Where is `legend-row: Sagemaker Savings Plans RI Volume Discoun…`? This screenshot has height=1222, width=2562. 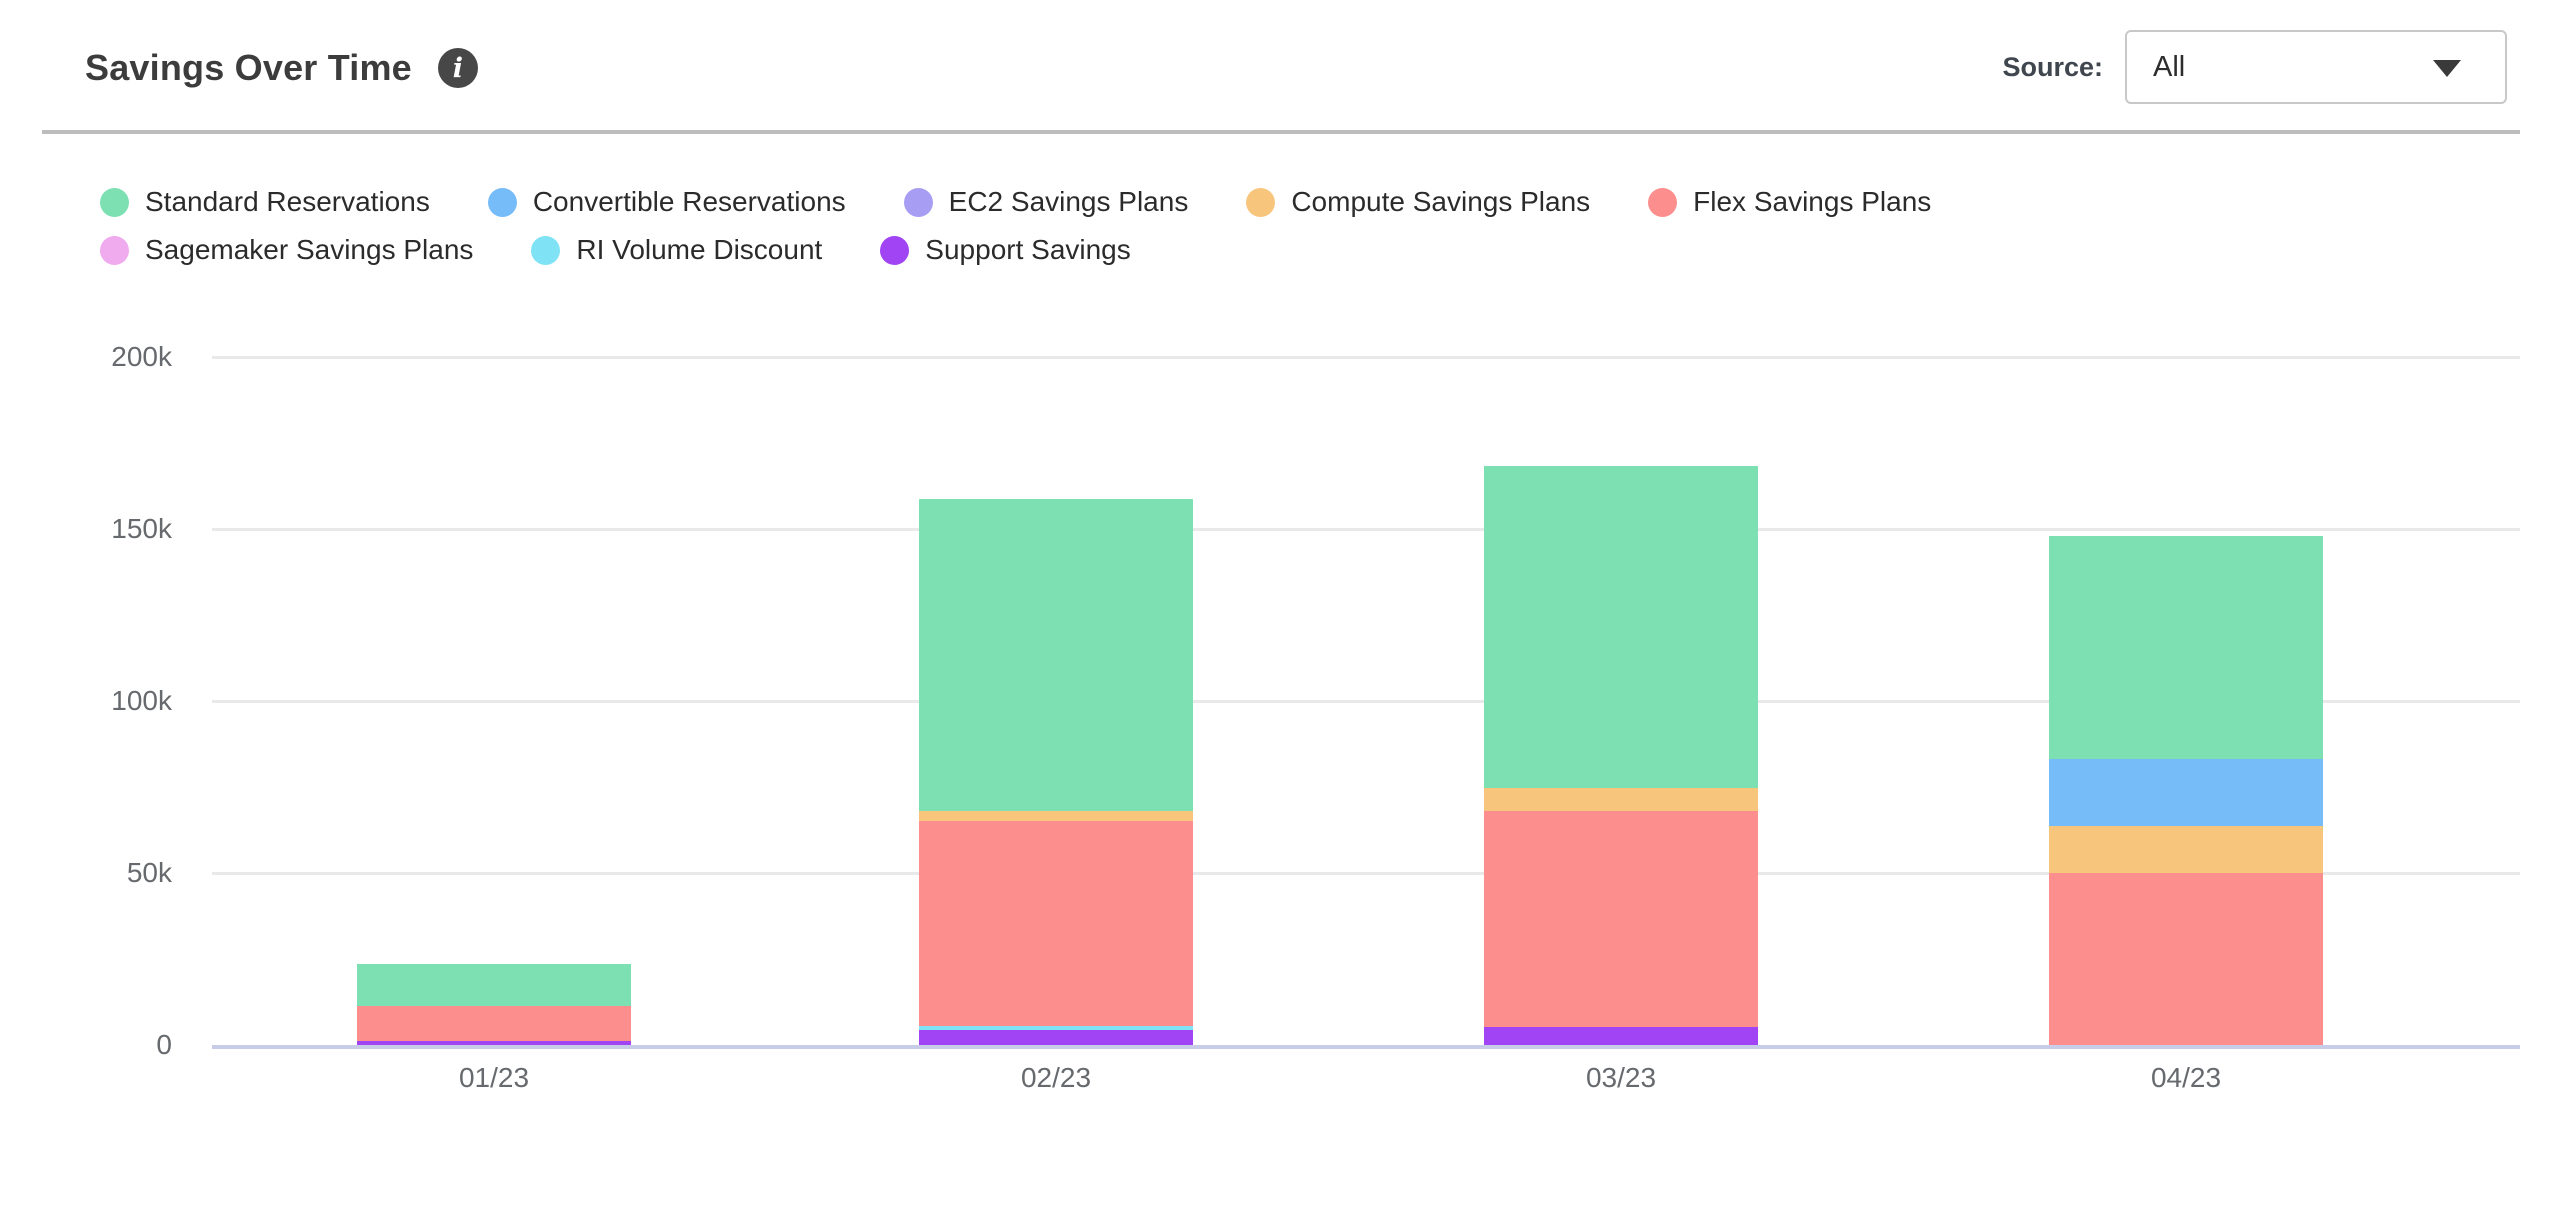 legend-row: Sagemaker Savings Plans RI Volume Discoun… is located at coordinates (1015, 250).